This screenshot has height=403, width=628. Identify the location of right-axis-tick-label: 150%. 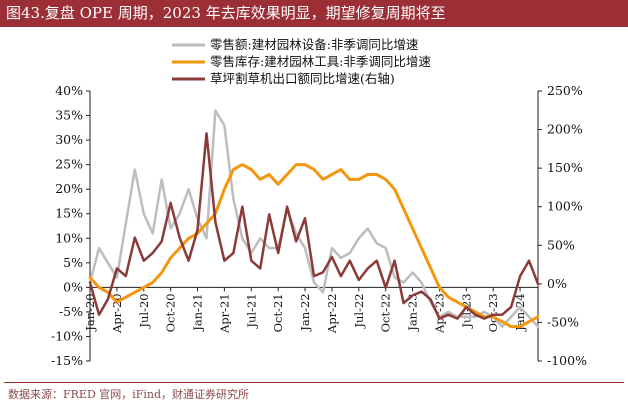
(565, 167).